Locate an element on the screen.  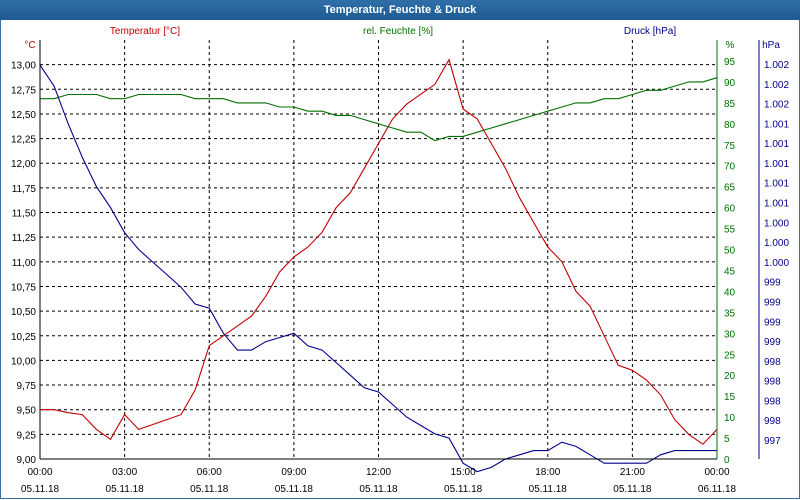
humidity-tick-label: 35 is located at coordinates (730, 313).